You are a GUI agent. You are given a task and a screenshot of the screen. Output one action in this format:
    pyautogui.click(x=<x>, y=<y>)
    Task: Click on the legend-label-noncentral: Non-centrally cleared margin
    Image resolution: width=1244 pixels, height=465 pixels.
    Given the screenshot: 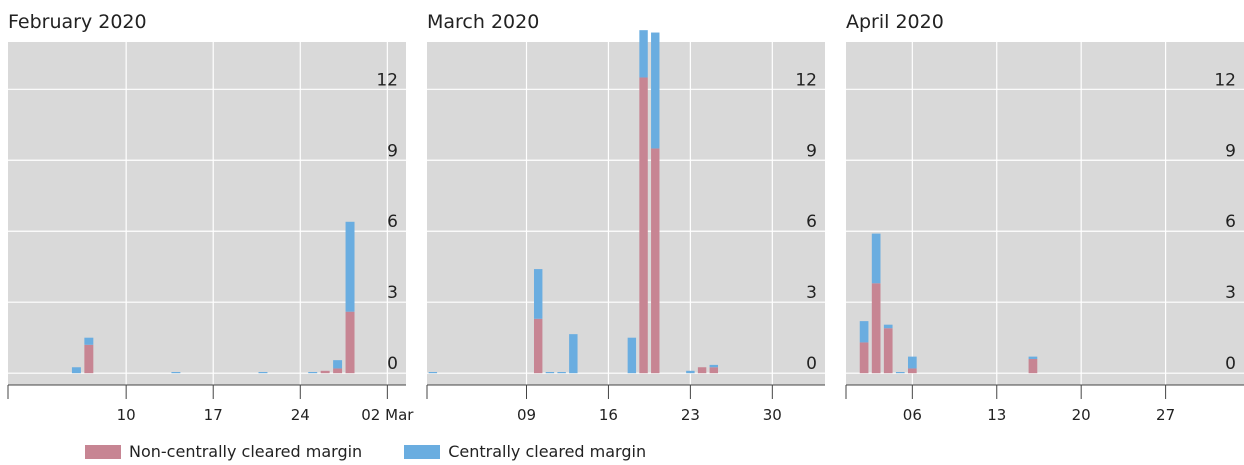 What is the action you would take?
    pyautogui.click(x=246, y=451)
    